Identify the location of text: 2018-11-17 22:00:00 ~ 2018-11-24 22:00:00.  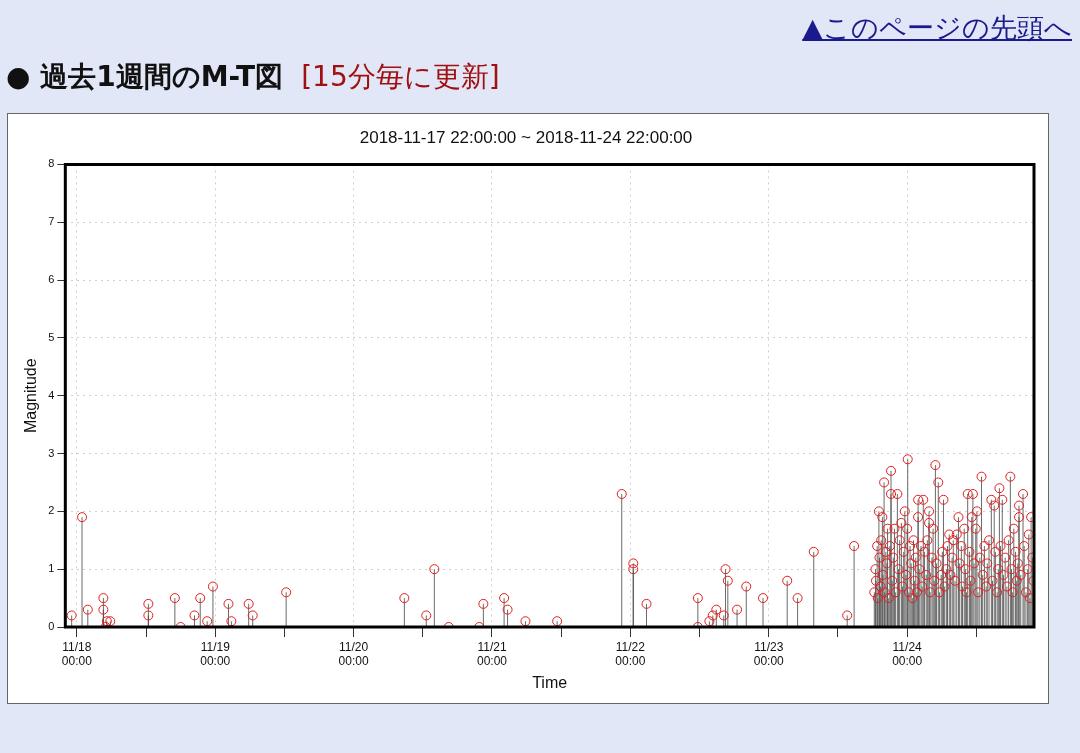
(526, 137).